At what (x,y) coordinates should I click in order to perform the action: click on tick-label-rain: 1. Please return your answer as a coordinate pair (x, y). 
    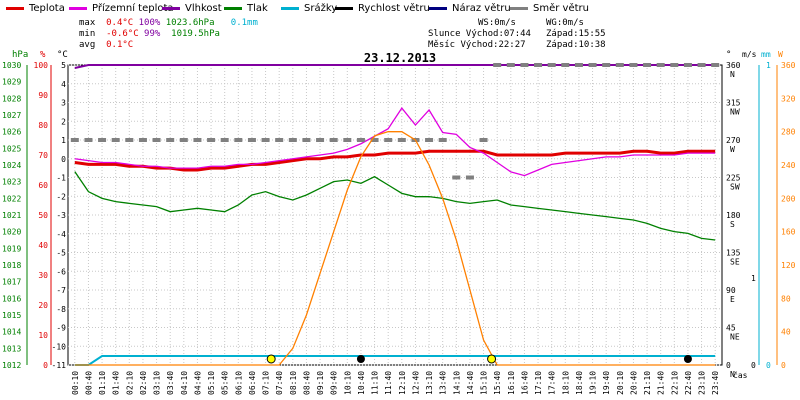
    Looking at the image, I should click on (768, 65).